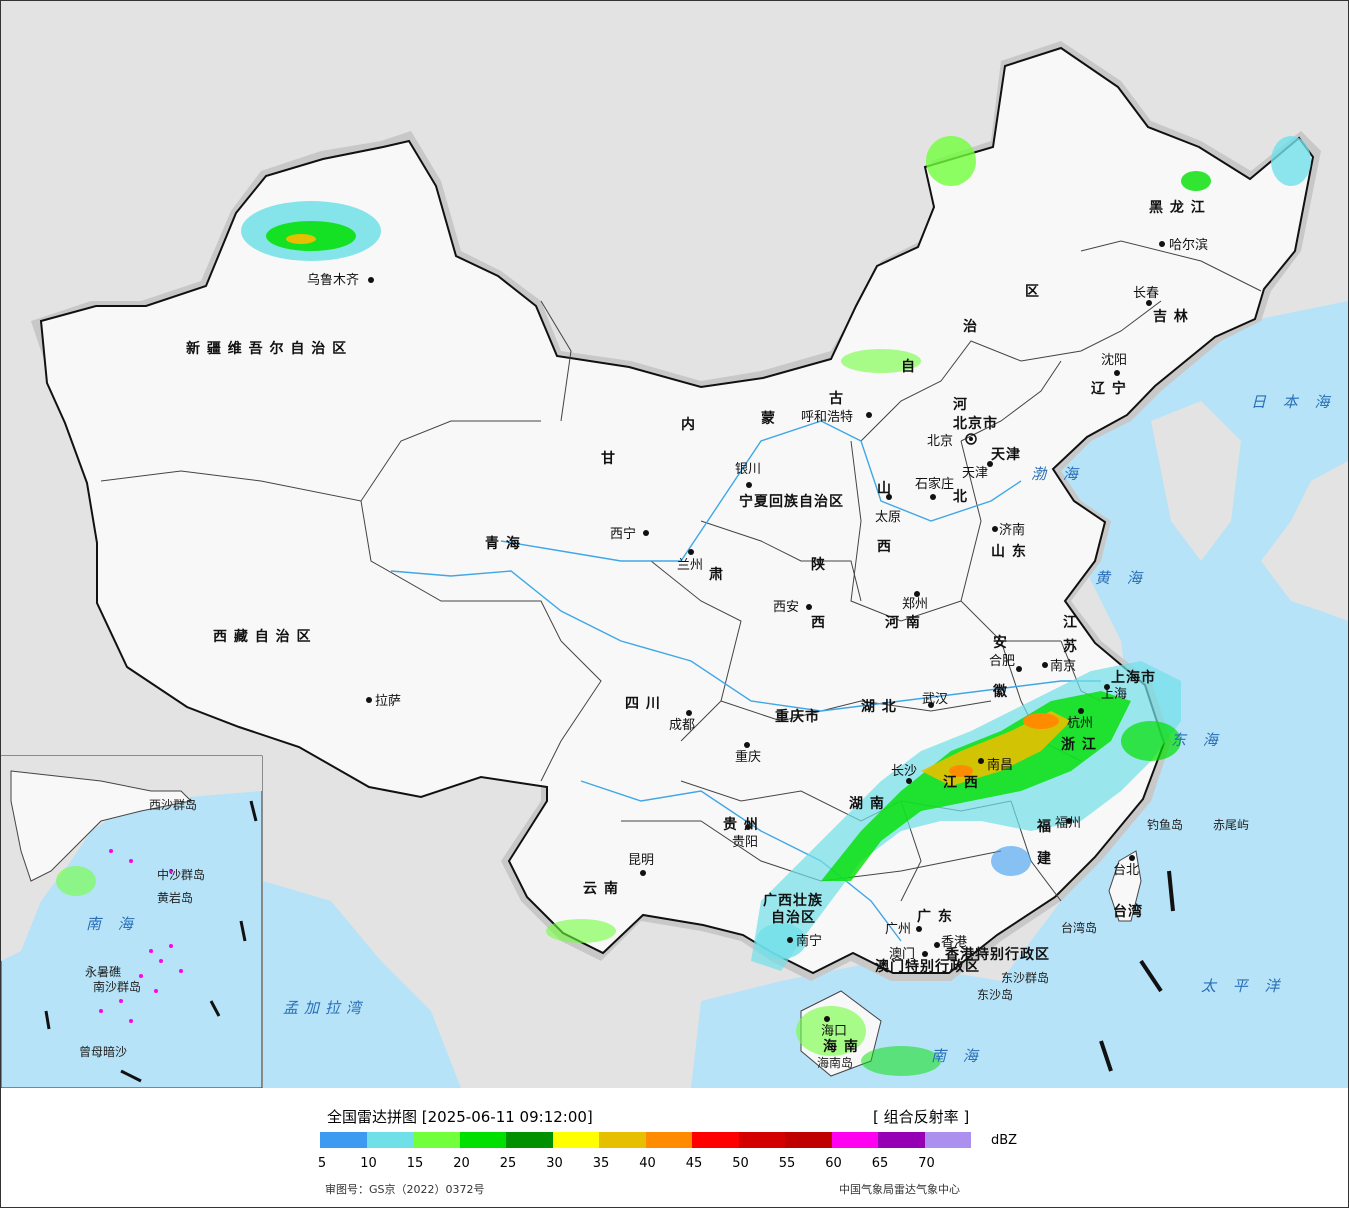 The image size is (1349, 1209). Describe the element at coordinates (1080, 723) in the screenshot. I see `svg-text: 杭州` at that location.